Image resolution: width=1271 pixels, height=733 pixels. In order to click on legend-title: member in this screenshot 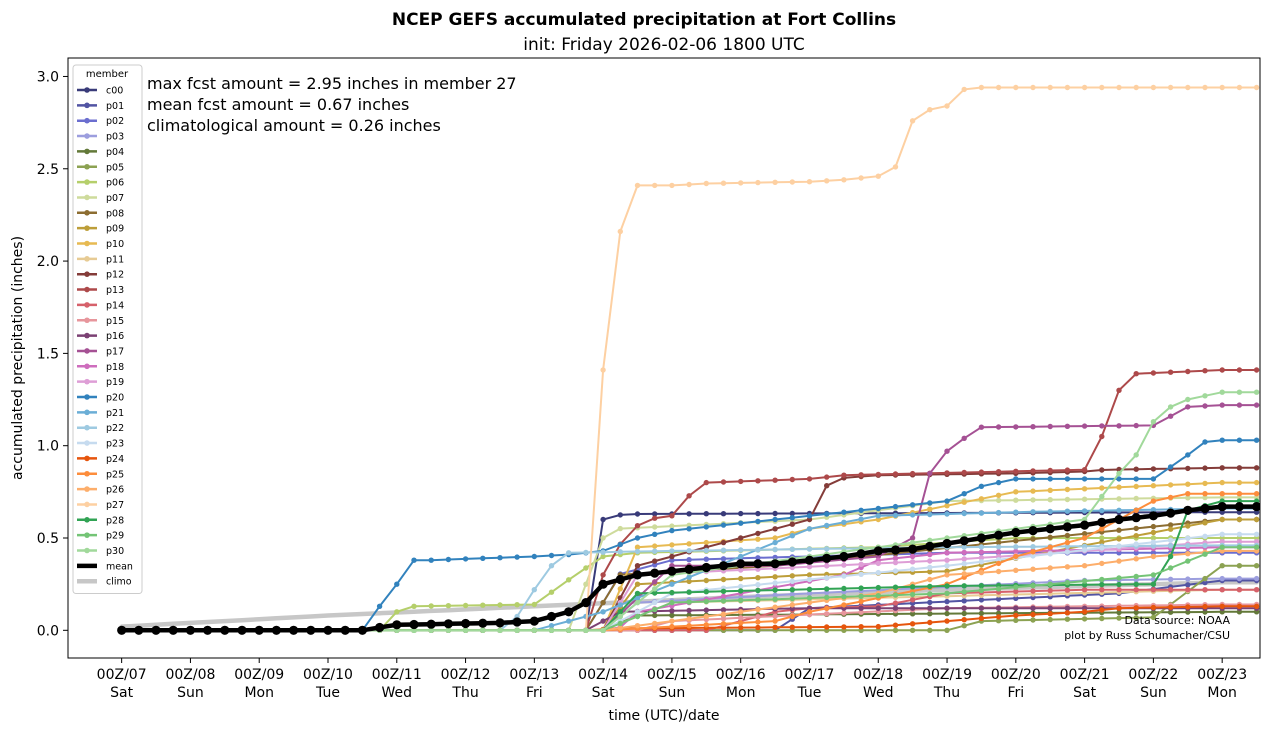, I will do `click(107, 74)`.